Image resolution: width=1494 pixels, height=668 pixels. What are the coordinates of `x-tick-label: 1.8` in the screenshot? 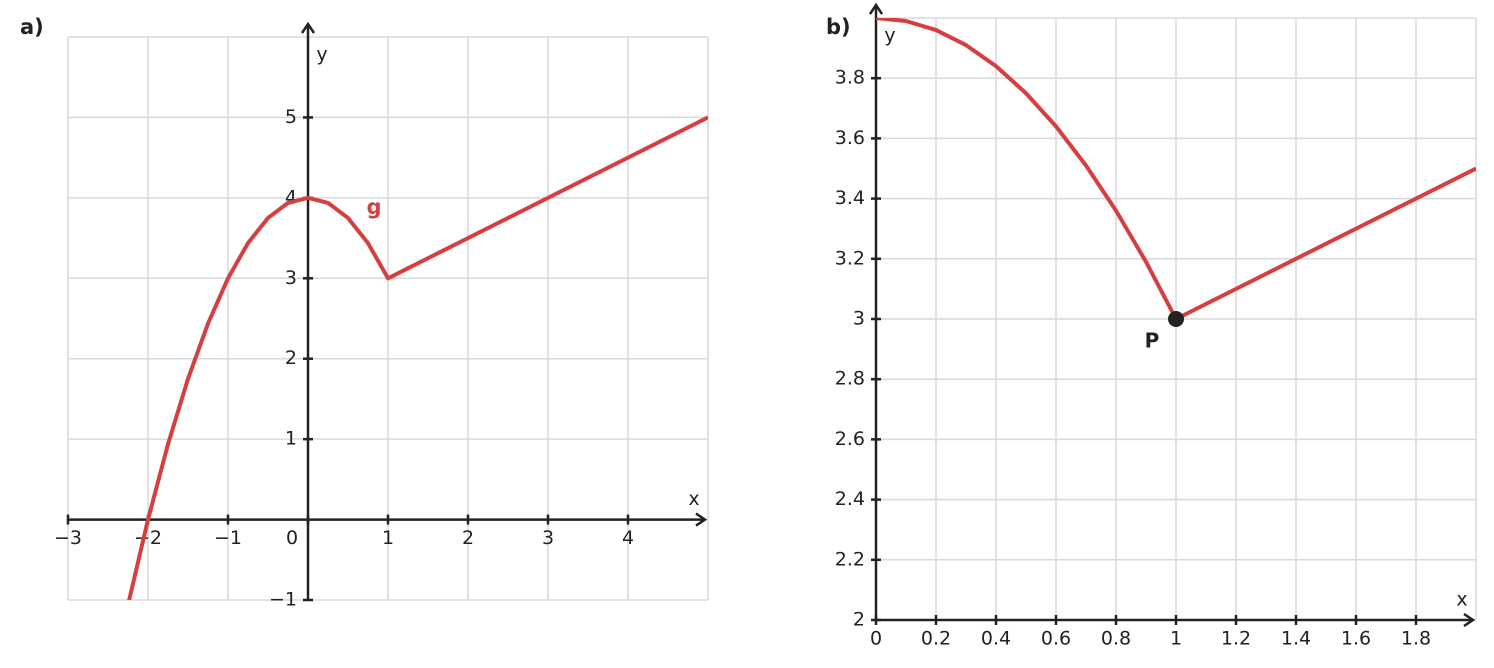 It's located at (1416, 639).